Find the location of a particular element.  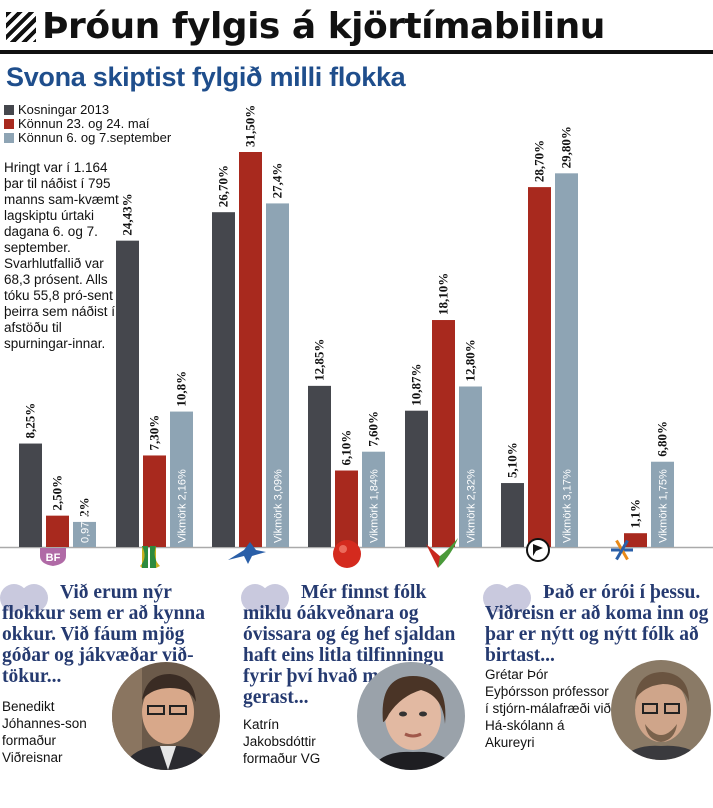

vg-logo-icon is located at coordinates (442, 553).